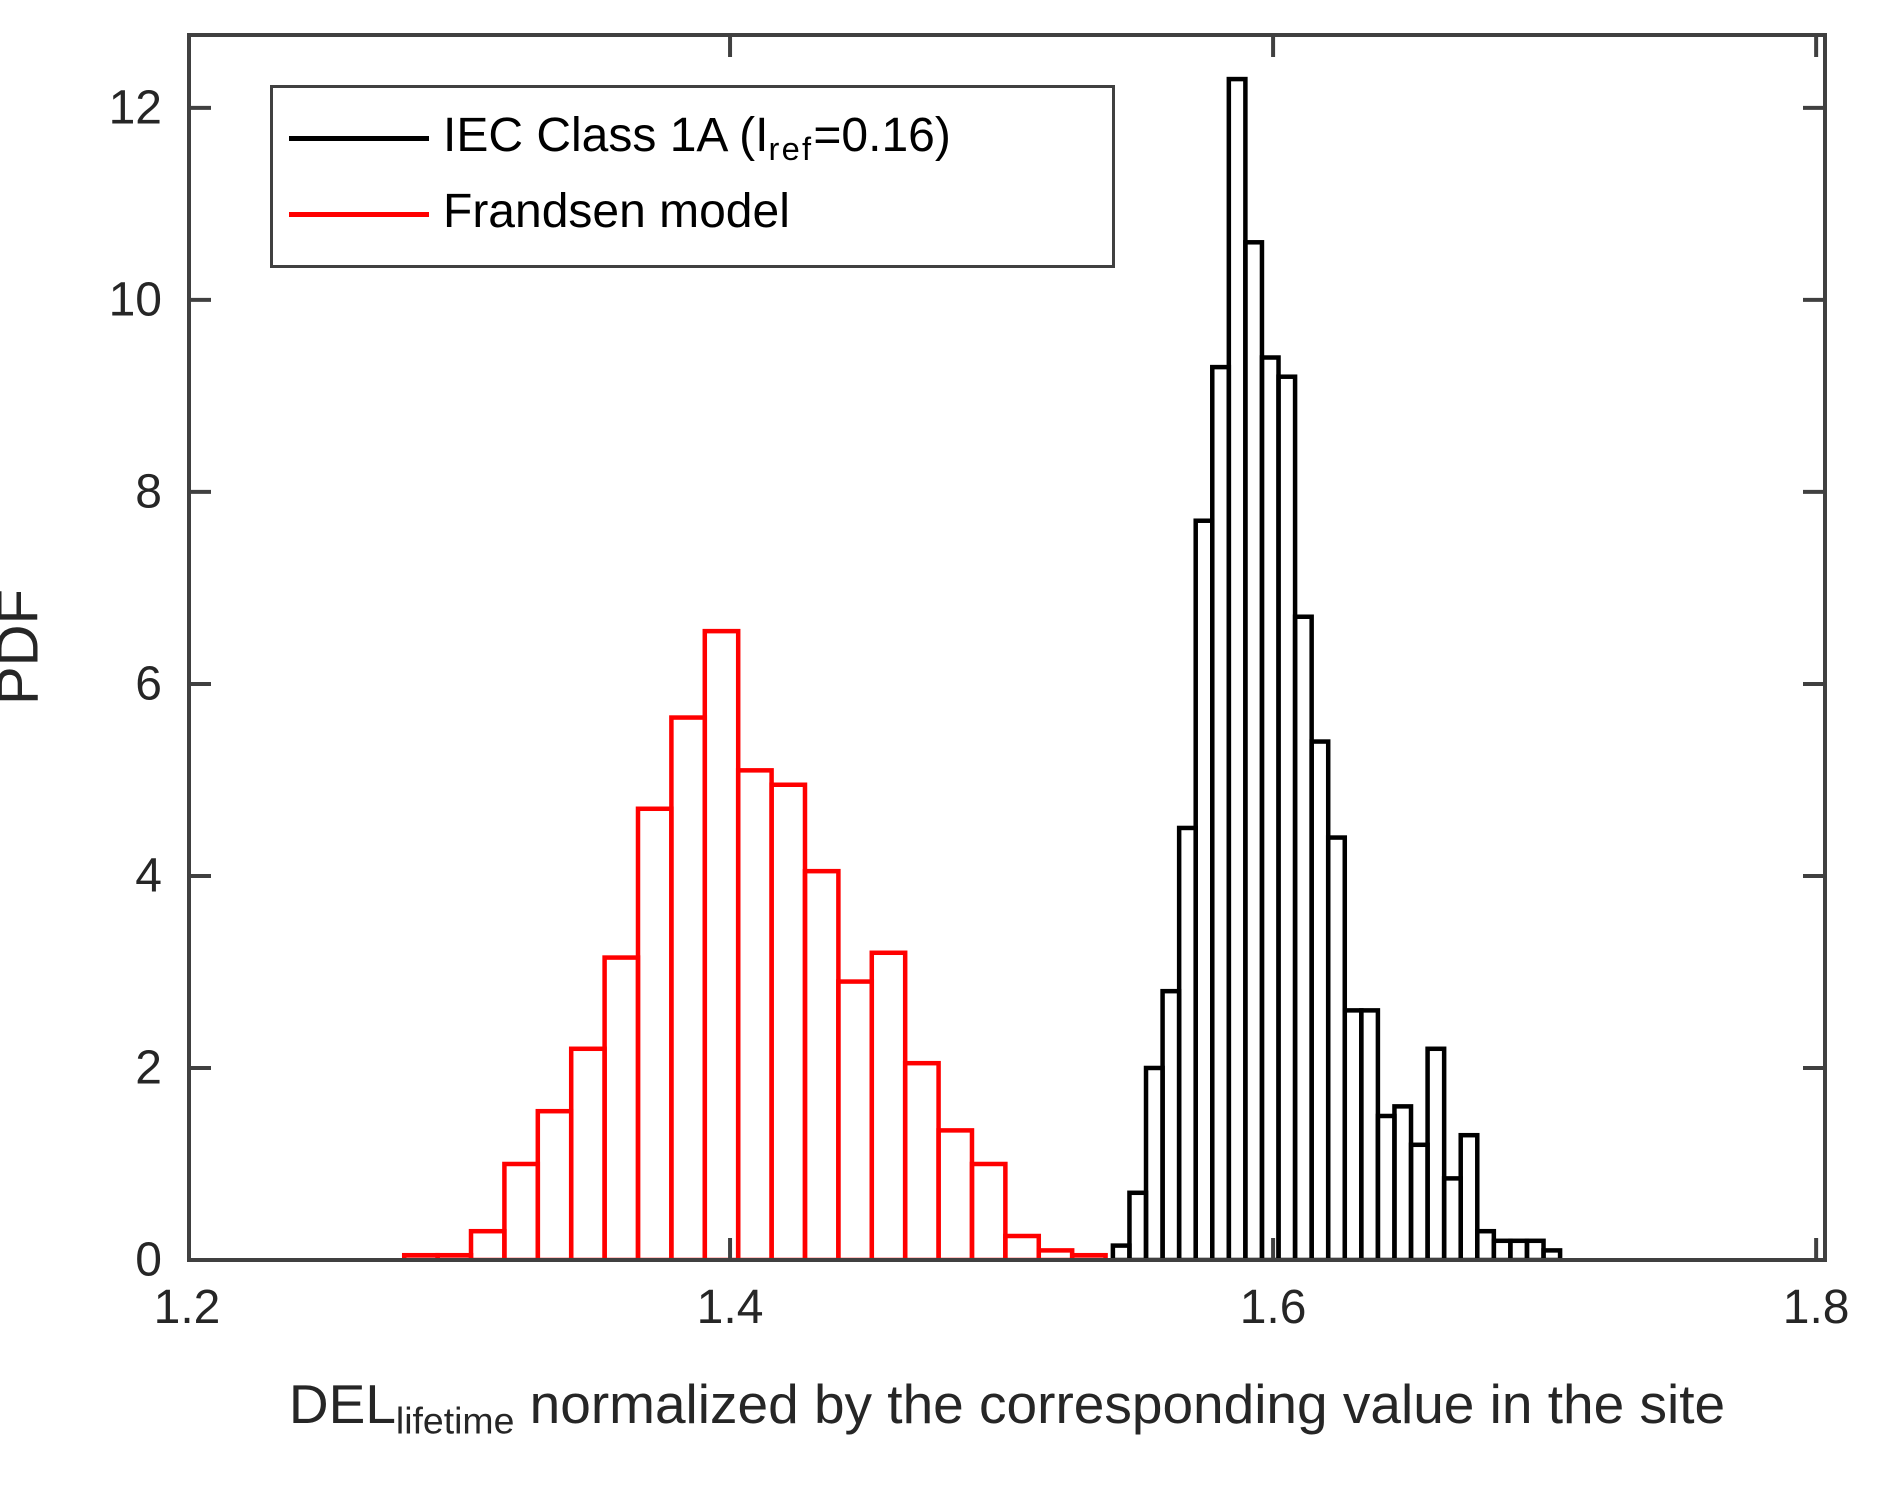  What do you see at coordinates (148, 1068) in the screenshot?
I see `y-tick-label: 2` at bounding box center [148, 1068].